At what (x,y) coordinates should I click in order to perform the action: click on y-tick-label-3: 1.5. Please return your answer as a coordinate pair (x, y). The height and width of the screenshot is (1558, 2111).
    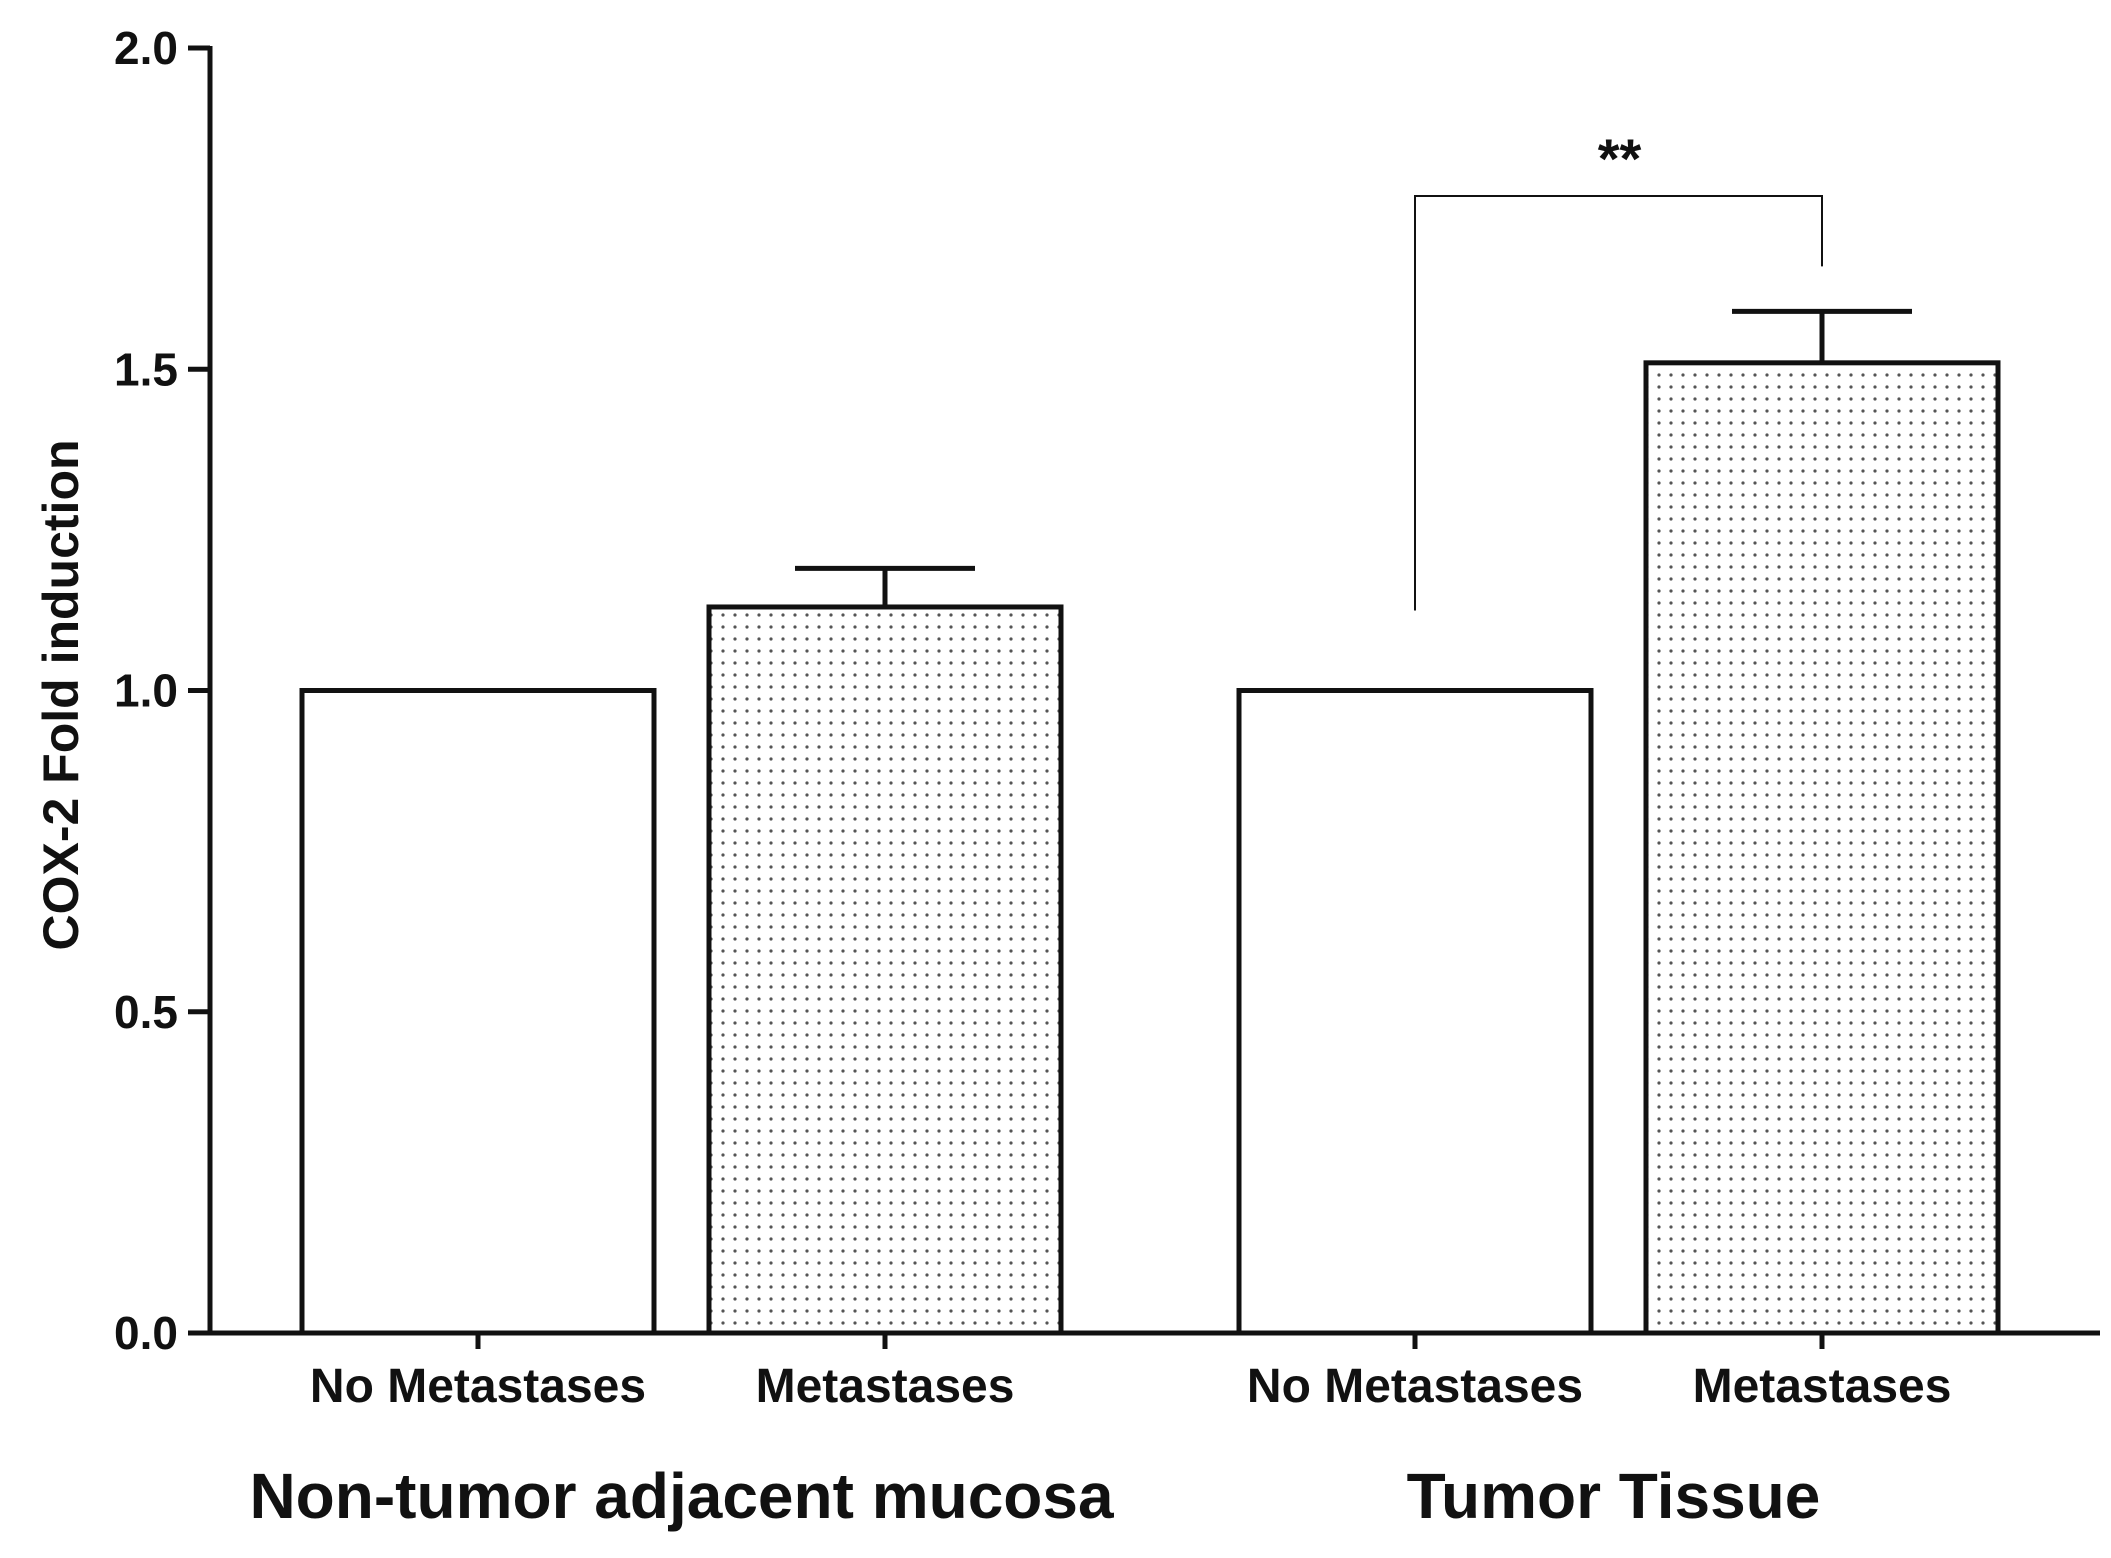
    Looking at the image, I should click on (146, 369).